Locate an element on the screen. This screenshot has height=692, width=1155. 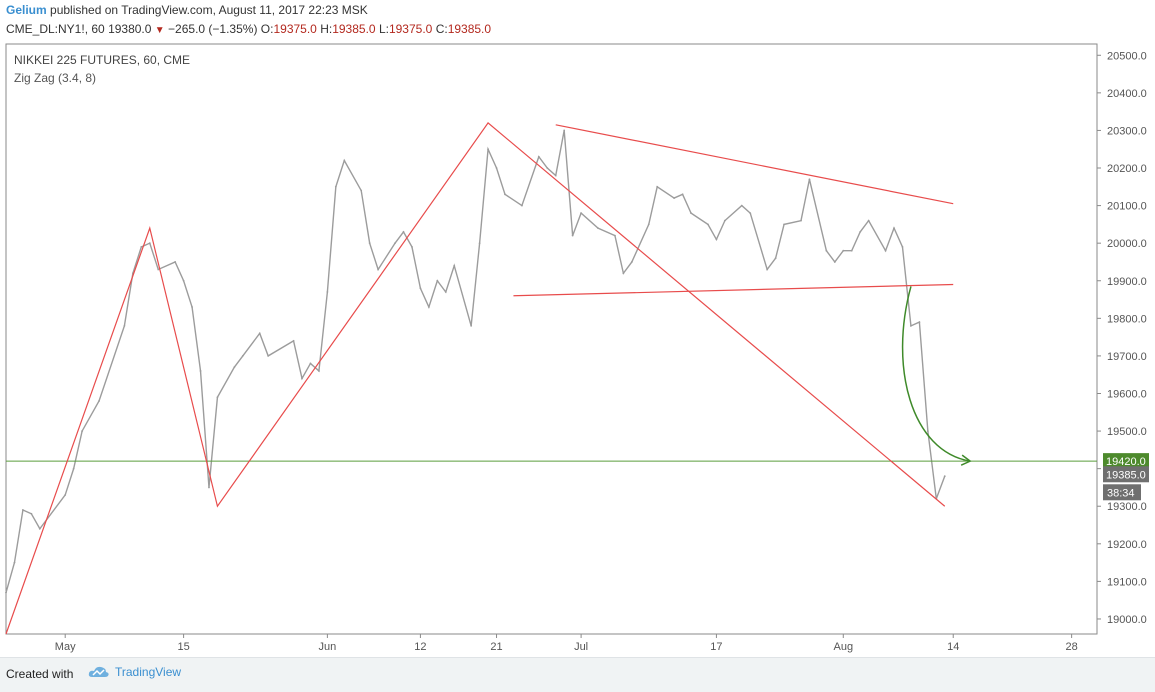
x-tick-label: 14 is located at coordinates (953, 647).